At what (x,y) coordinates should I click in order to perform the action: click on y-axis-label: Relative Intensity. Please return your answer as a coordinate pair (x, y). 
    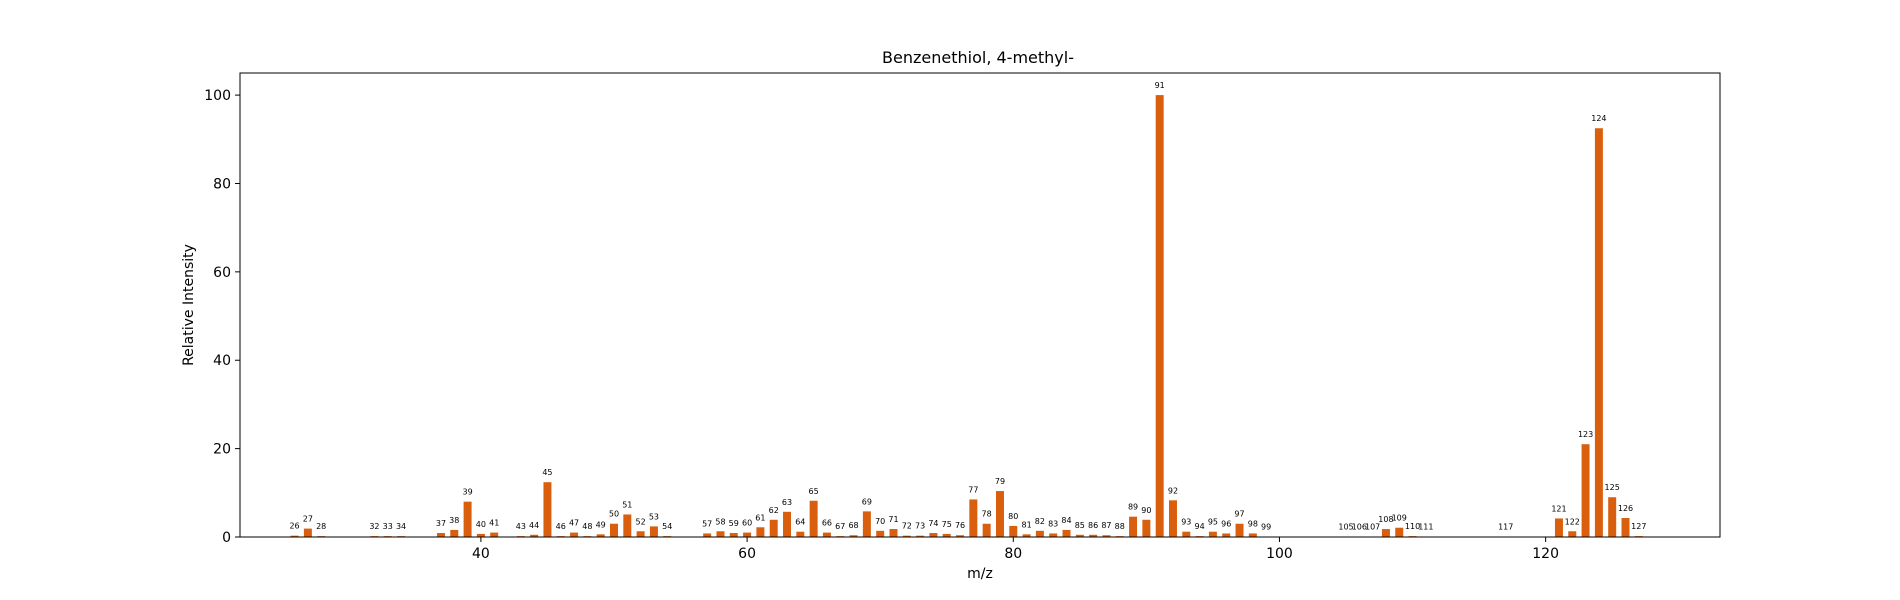
    Looking at the image, I should click on (189, 305).